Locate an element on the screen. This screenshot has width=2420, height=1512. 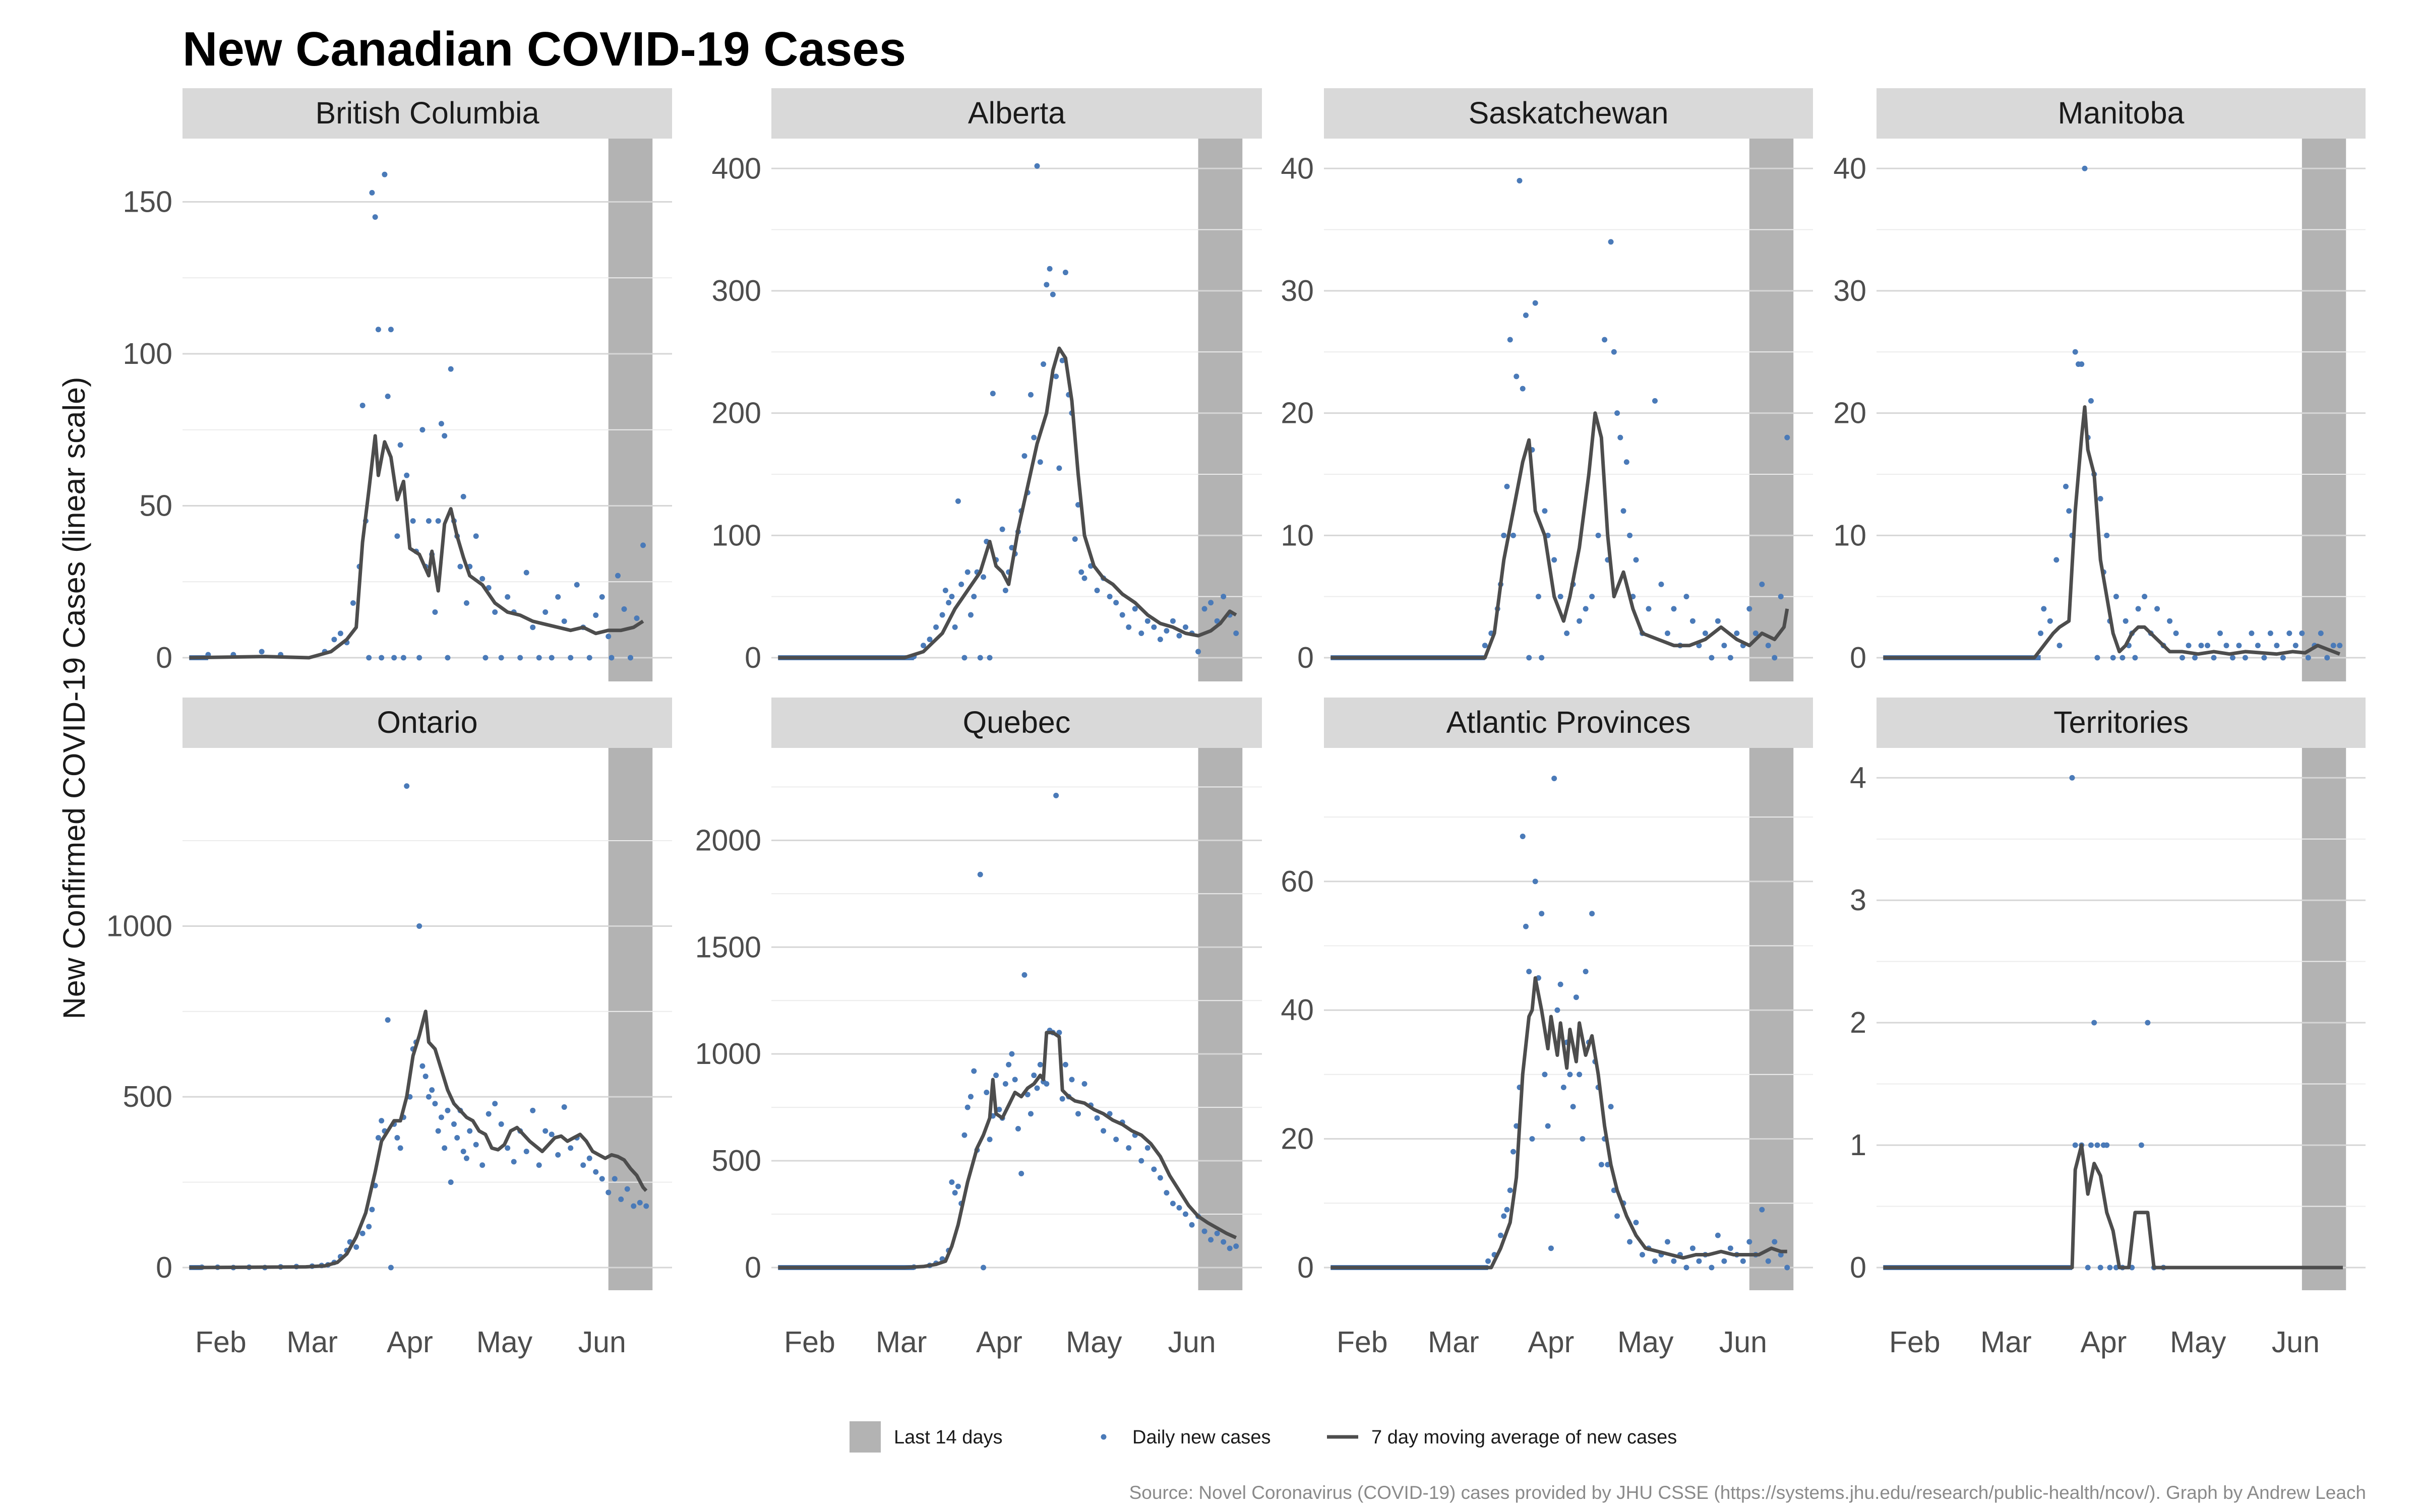
facet-strip-label: Quebec is located at coordinates (1017, 722).